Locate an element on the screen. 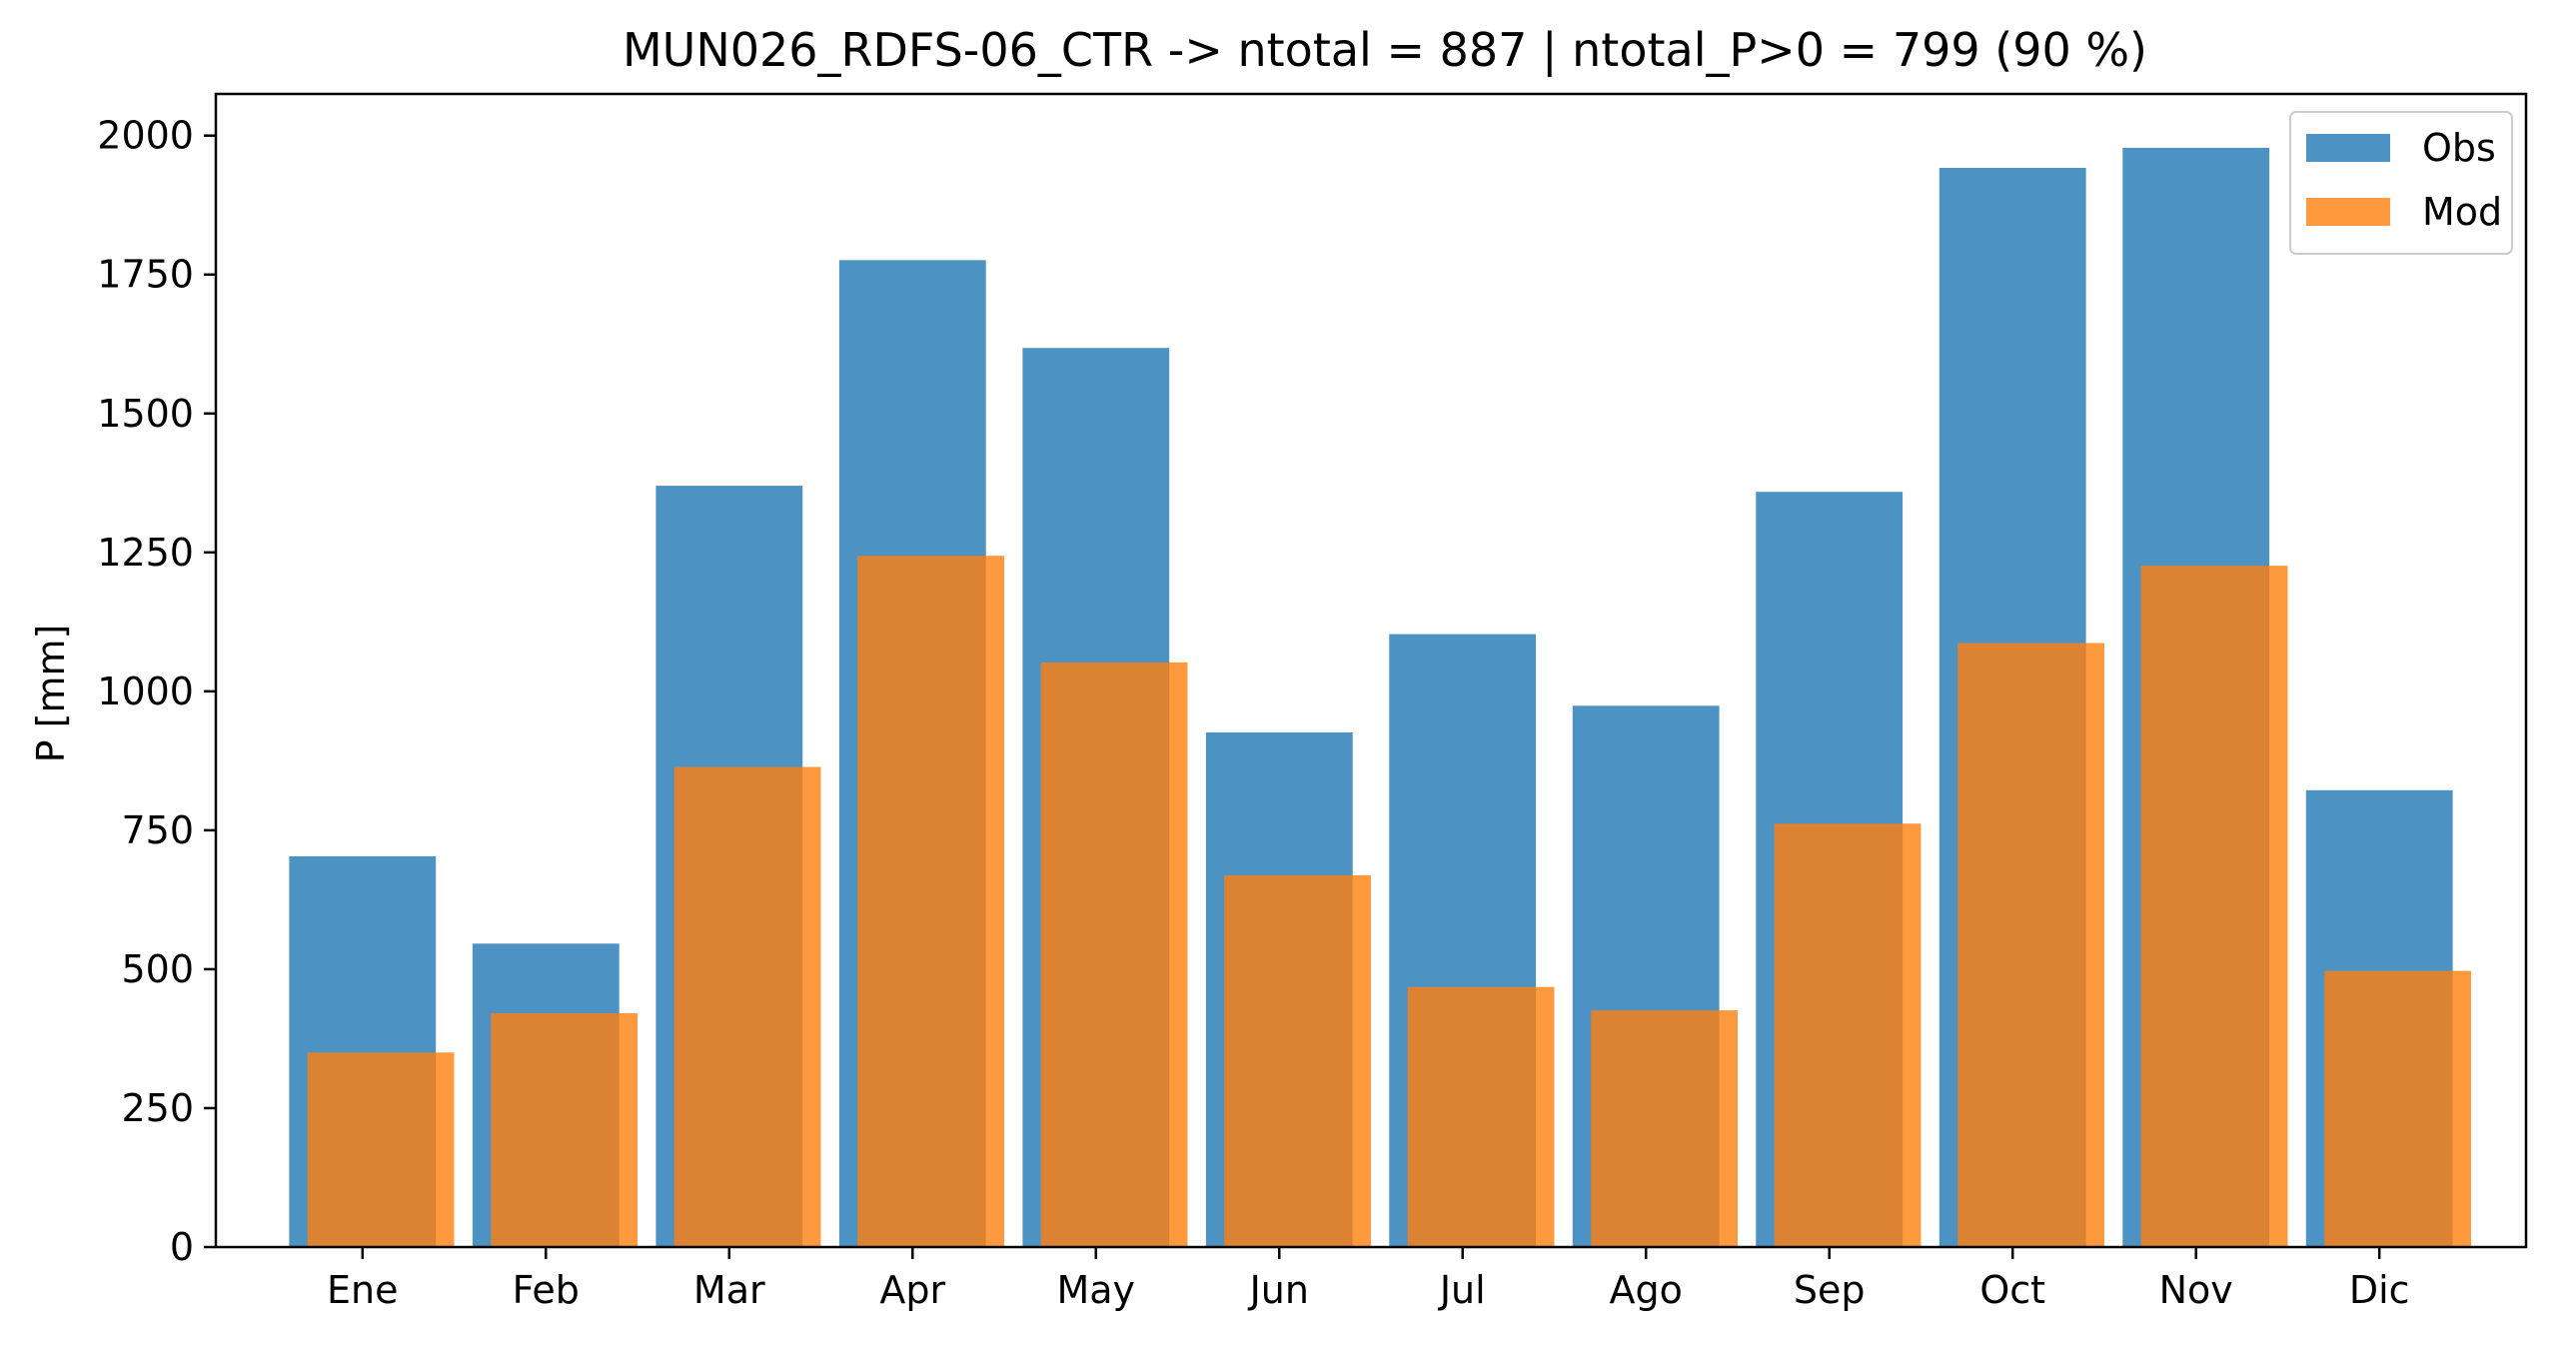 The image size is (2576, 1348). y-tick-label: 750 is located at coordinates (157, 830).